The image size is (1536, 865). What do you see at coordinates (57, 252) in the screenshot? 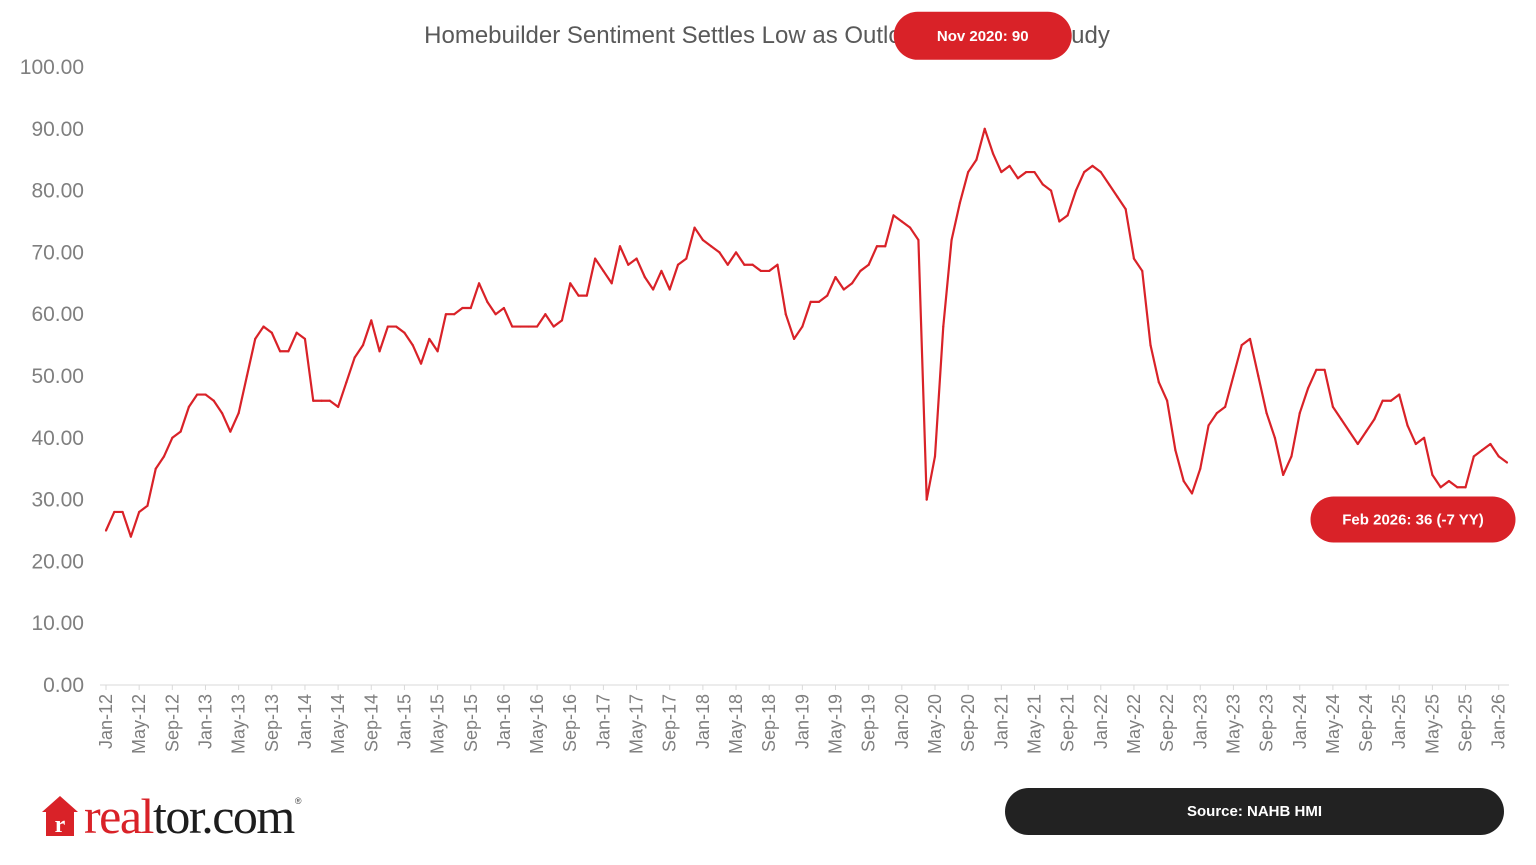
I see `y-tick-label: 70.00` at bounding box center [57, 252].